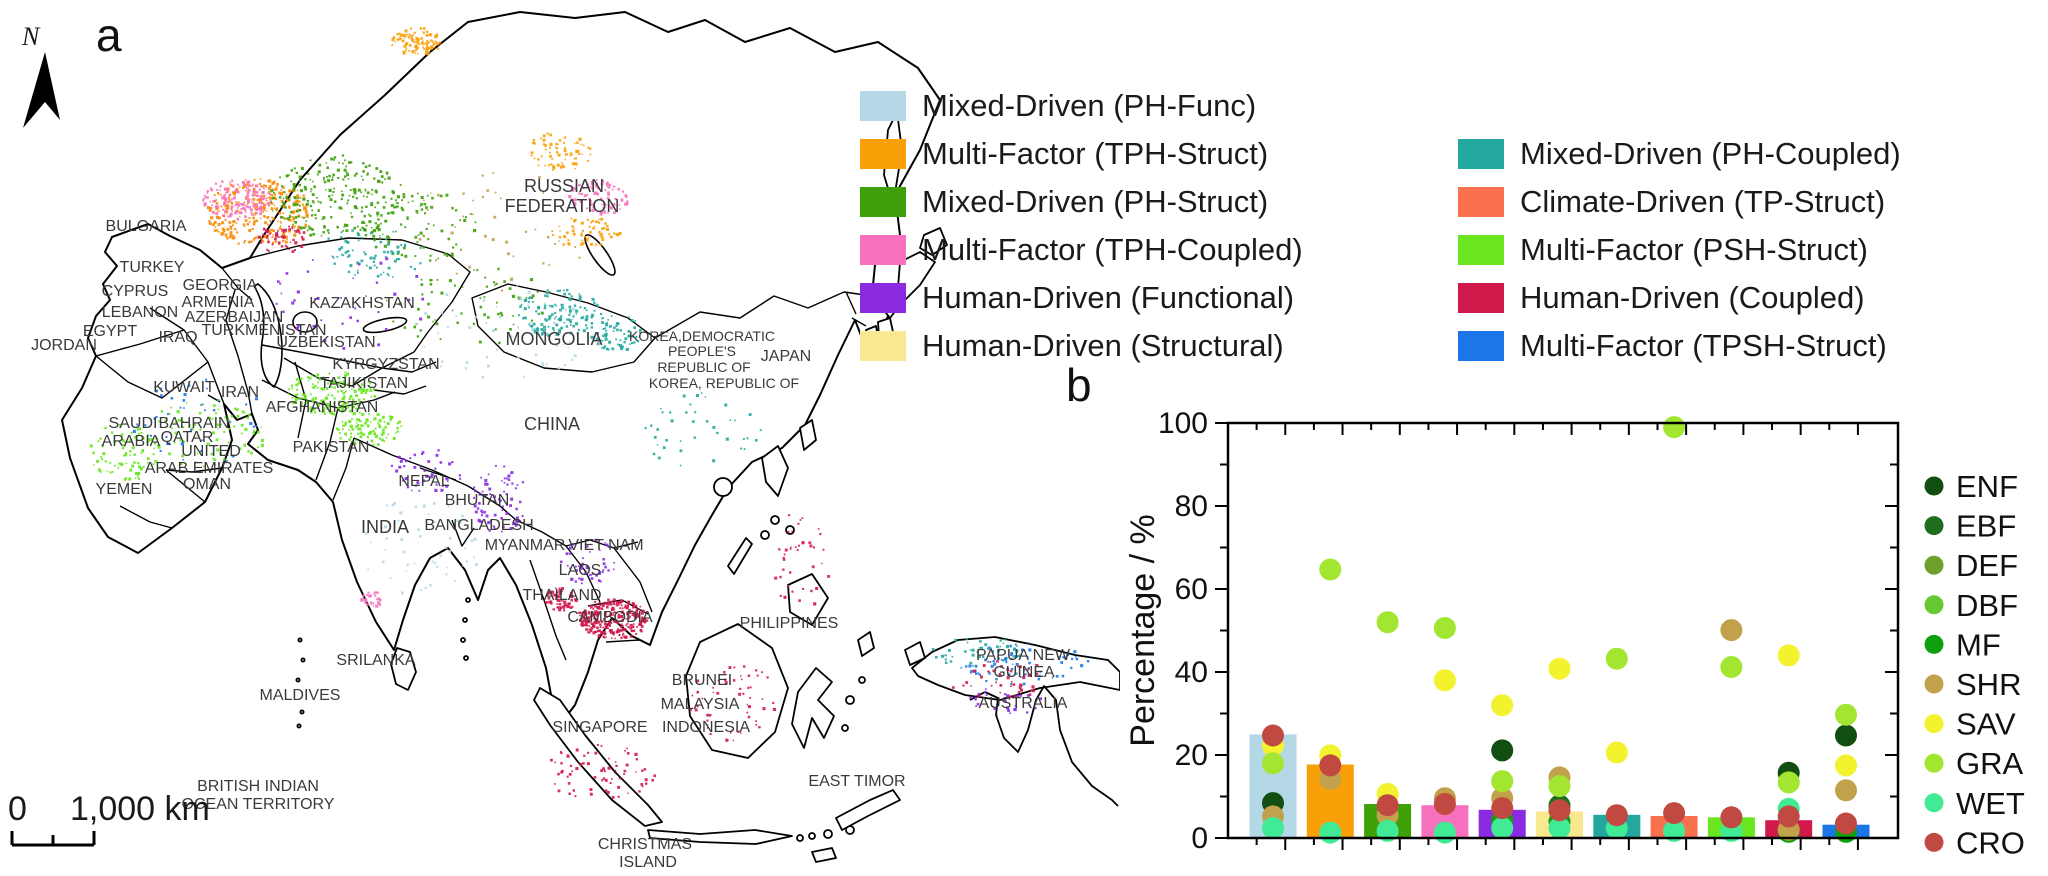  Describe the element at coordinates (1694, 249) in the screenshot. I see `legend-label: Multi-Factor (PSH-Struct)` at that location.